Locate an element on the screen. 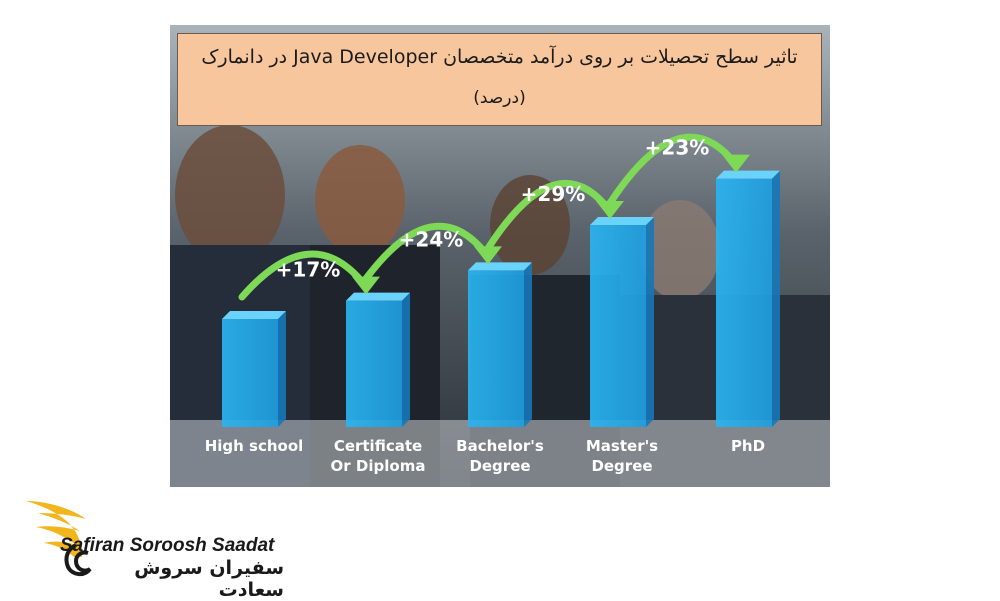 This screenshot has width=1000, height=601. brand-logo: Safiran Soroosh Saadat سفیران سروش سعادت is located at coordinates (154, 549).